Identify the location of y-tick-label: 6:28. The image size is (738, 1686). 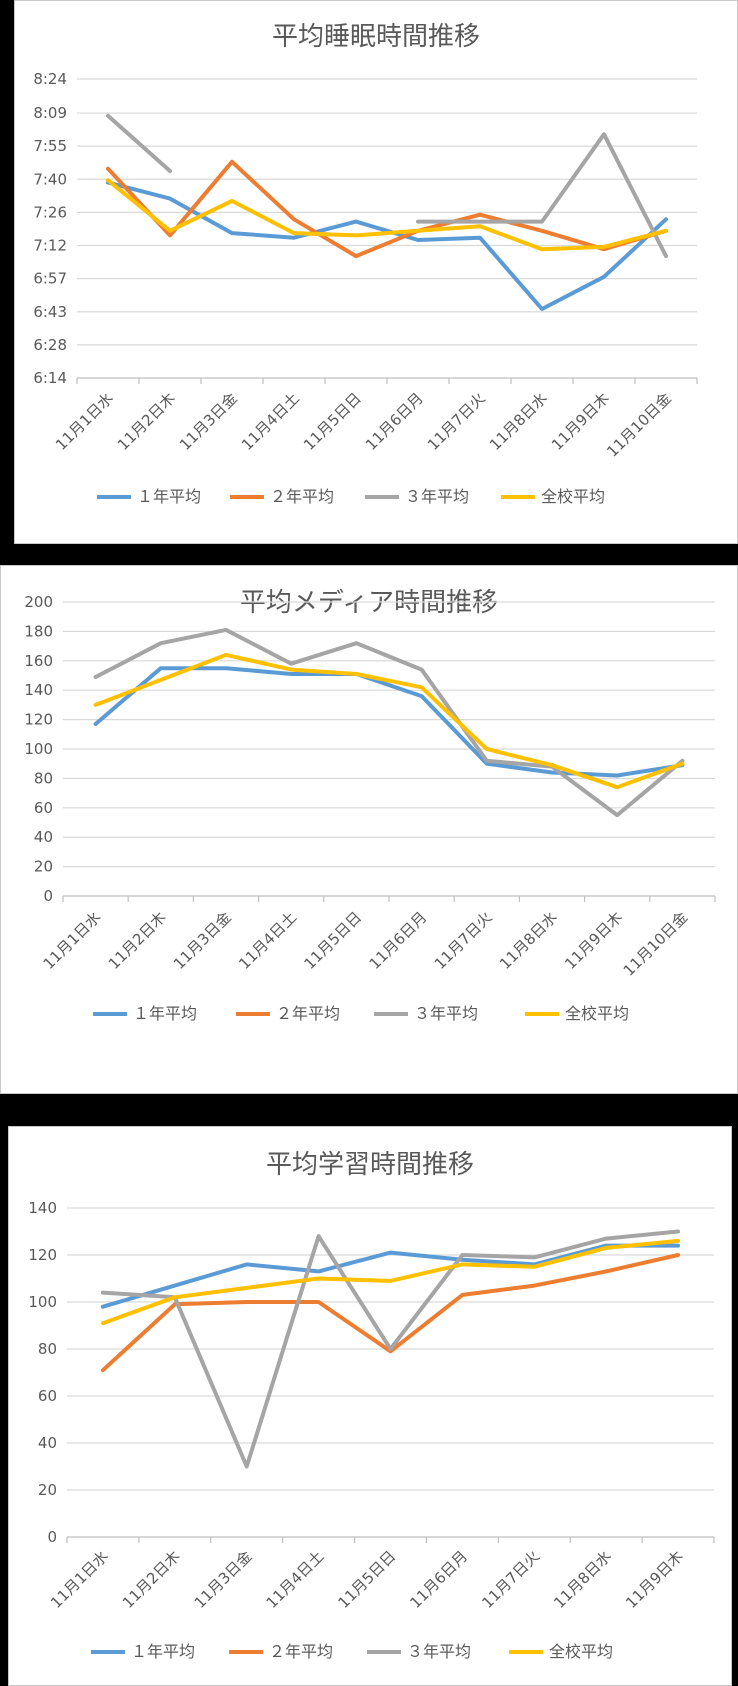
(50, 345).